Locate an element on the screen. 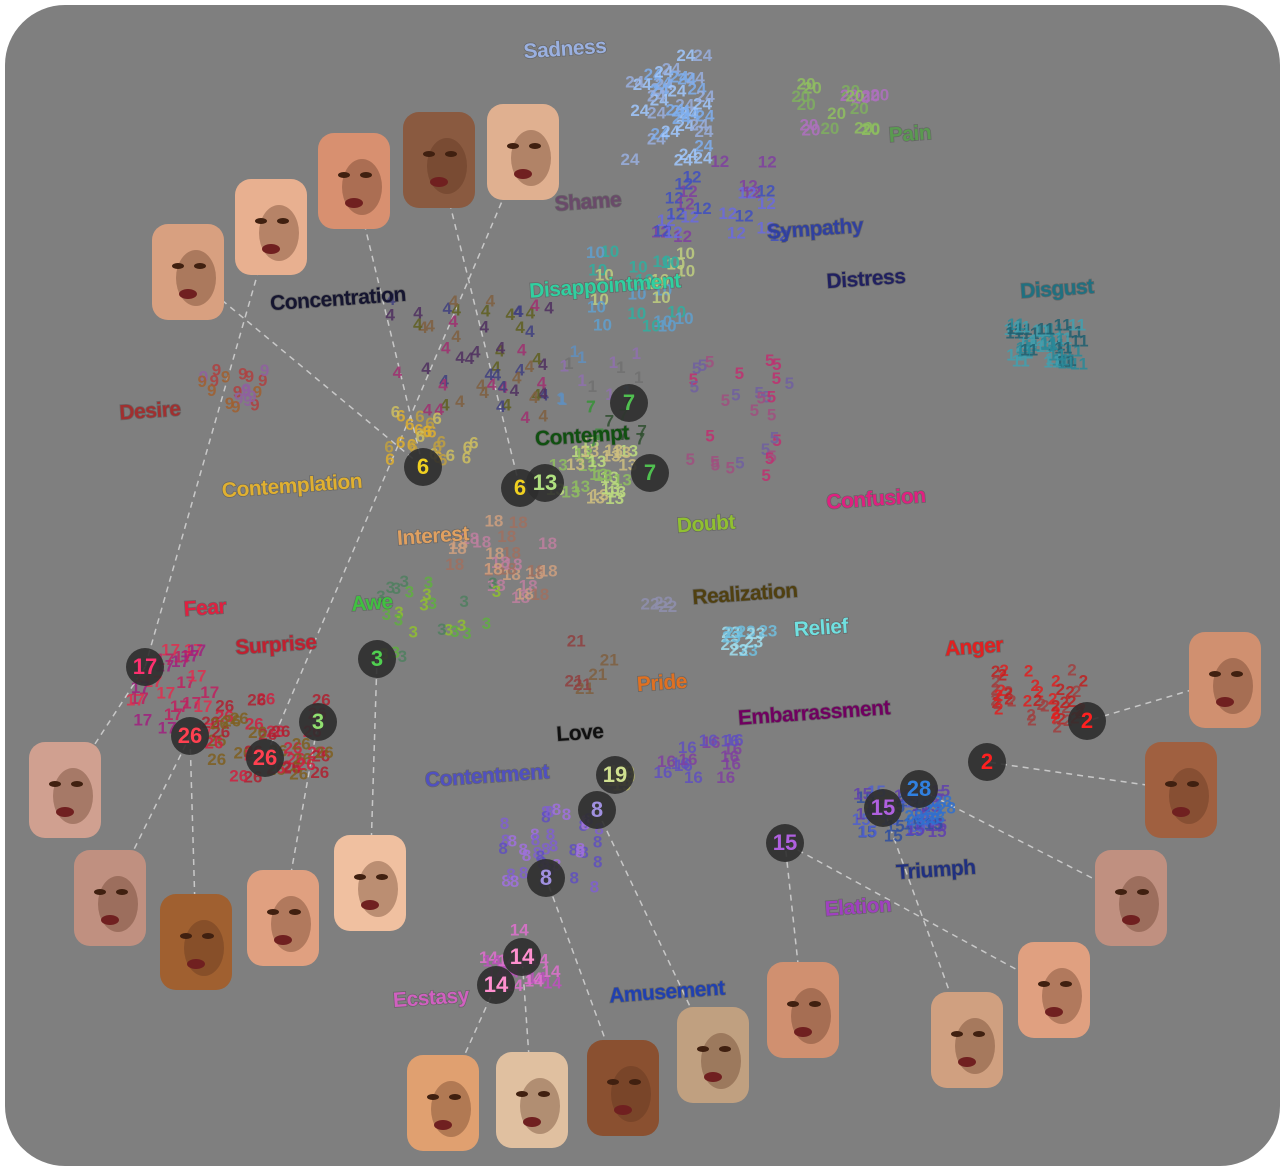 Image resolution: width=1285 pixels, height=1176 pixels. marker-number: 8 is located at coordinates (546, 877).